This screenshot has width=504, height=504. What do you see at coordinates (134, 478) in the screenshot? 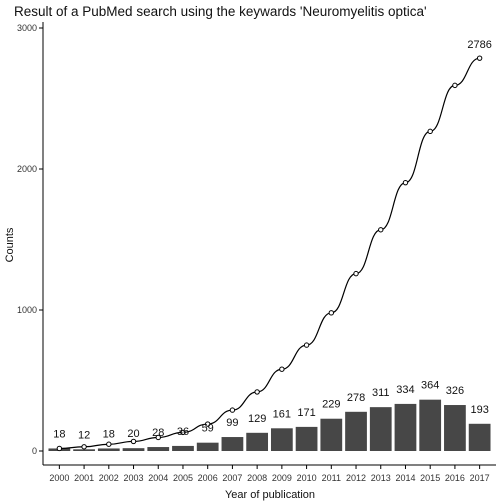
I see `x-tick-label: 2003` at bounding box center [134, 478].